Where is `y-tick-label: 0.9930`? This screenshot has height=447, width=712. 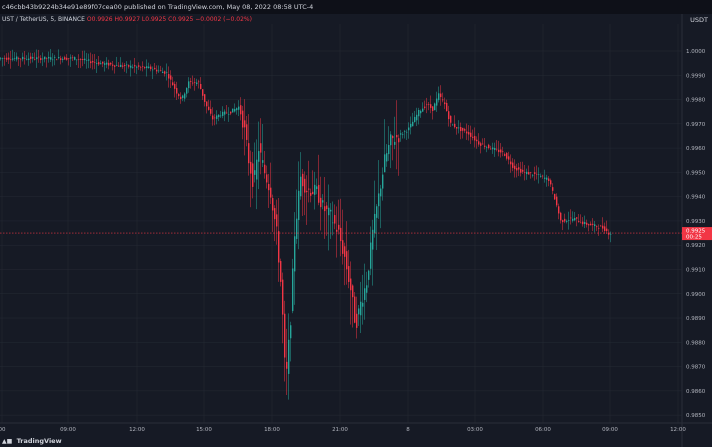 y-tick-label: 0.9930 is located at coordinates (696, 222).